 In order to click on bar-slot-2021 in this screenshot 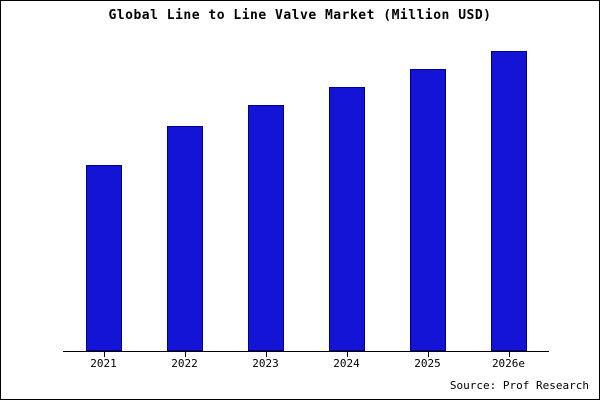, I will do `click(103, 196)`.